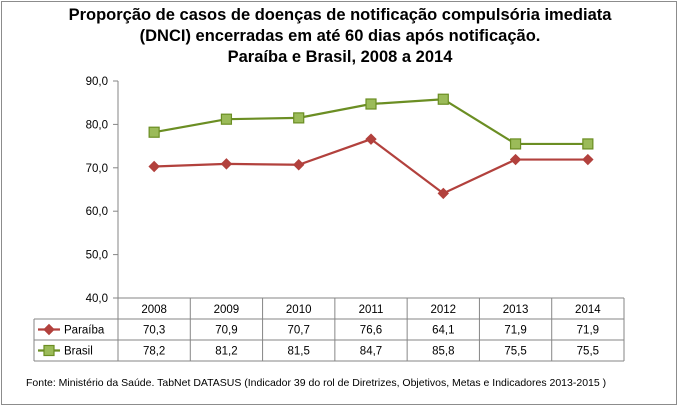 This screenshot has width=680, height=408. I want to click on data-label: 78,2, so click(154, 352).